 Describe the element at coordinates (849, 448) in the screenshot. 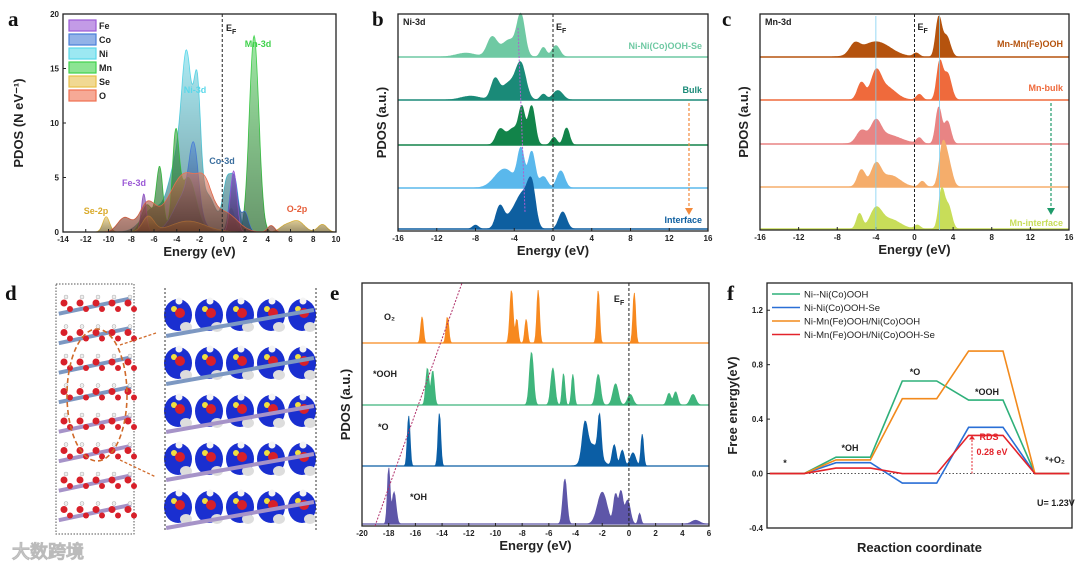

I see `state-label: *OH` at that location.